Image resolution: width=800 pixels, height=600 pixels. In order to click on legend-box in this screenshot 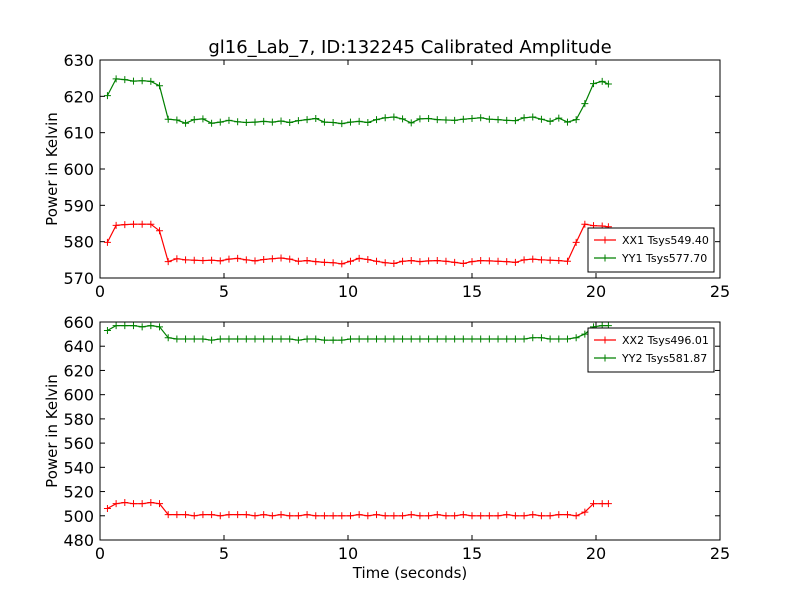, I will do `click(651, 250)`.